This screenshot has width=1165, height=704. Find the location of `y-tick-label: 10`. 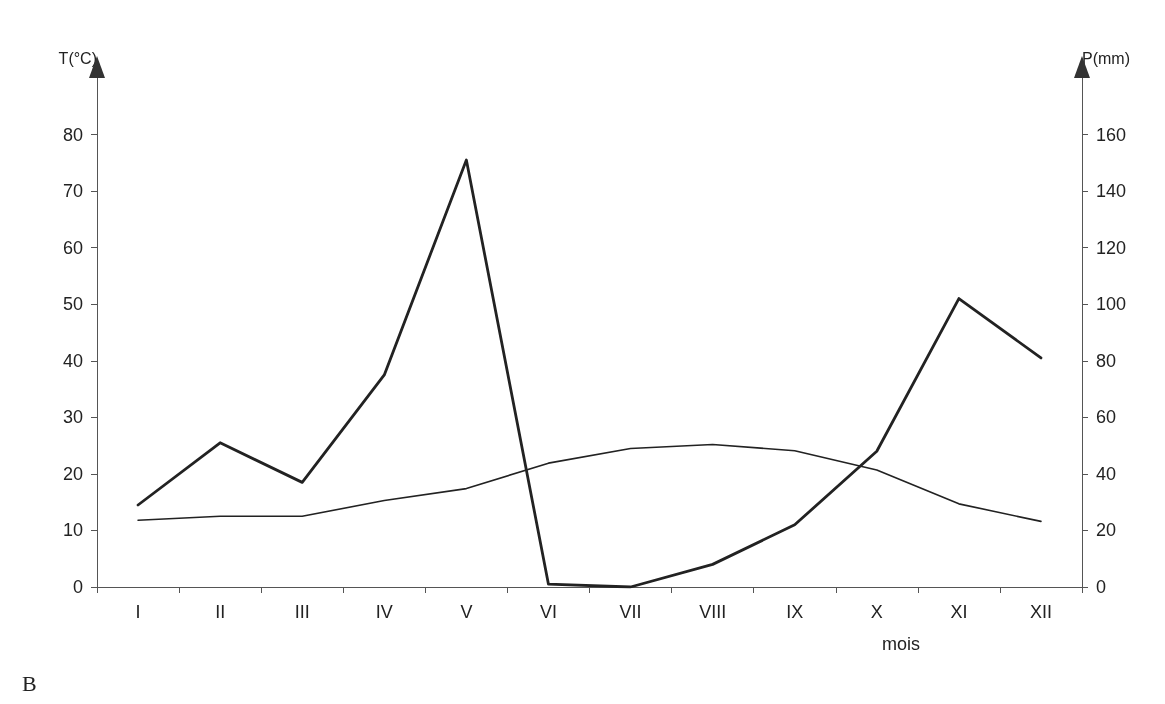

y-tick-label: 10 is located at coordinates (72, 530).